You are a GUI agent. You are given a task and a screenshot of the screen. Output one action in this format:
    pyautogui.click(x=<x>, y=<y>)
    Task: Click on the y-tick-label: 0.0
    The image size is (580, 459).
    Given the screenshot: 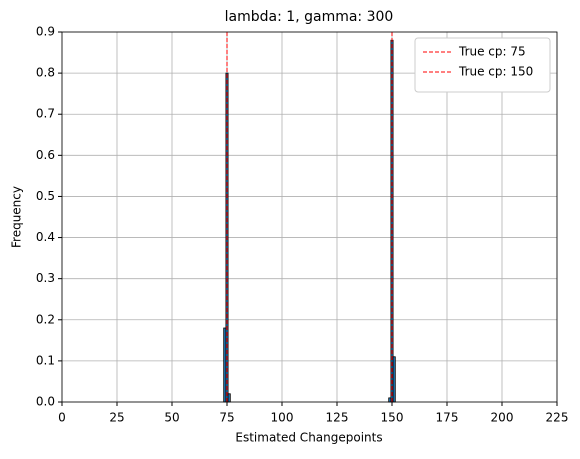 What is the action you would take?
    pyautogui.click(x=45, y=402)
    